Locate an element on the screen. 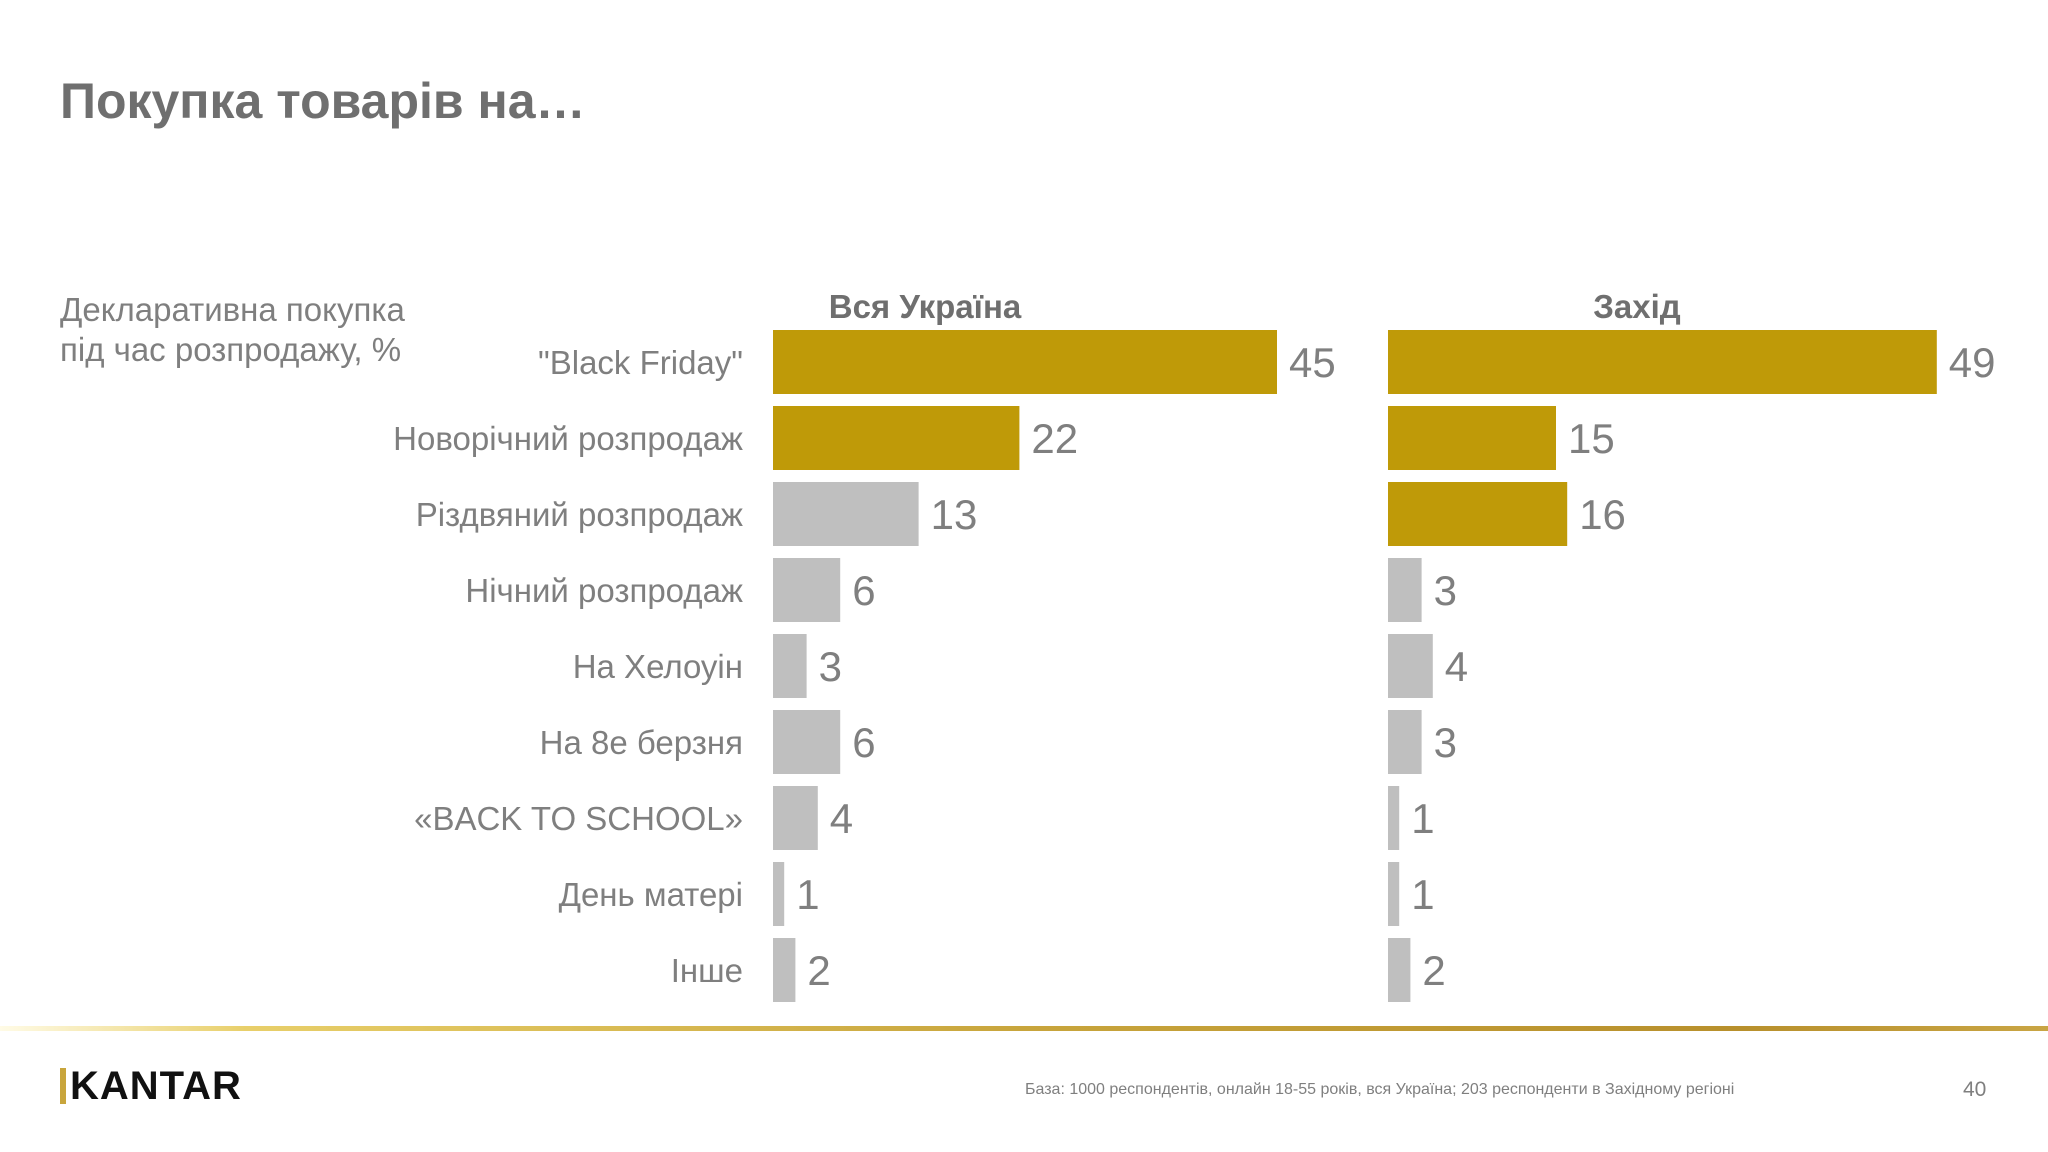  footer-divider is located at coordinates (1024, 1028).